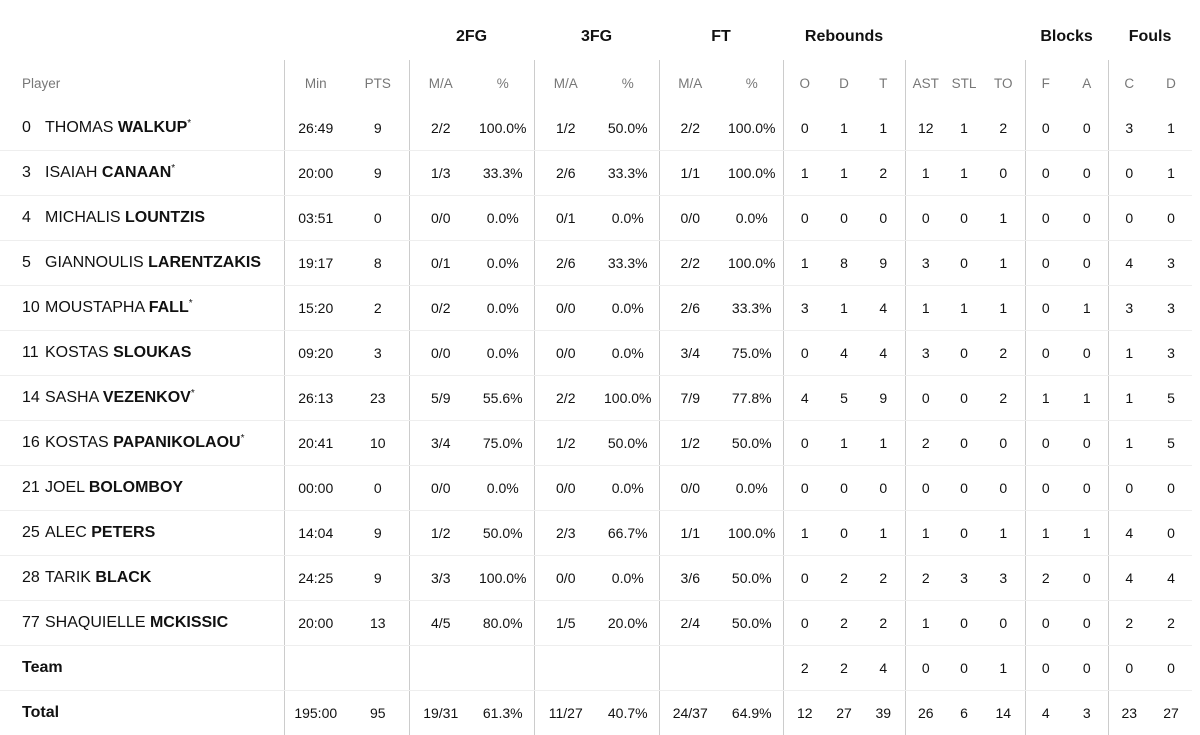 The height and width of the screenshot is (735, 1200). I want to click on header-ft-ma: M/A, so click(690, 83).